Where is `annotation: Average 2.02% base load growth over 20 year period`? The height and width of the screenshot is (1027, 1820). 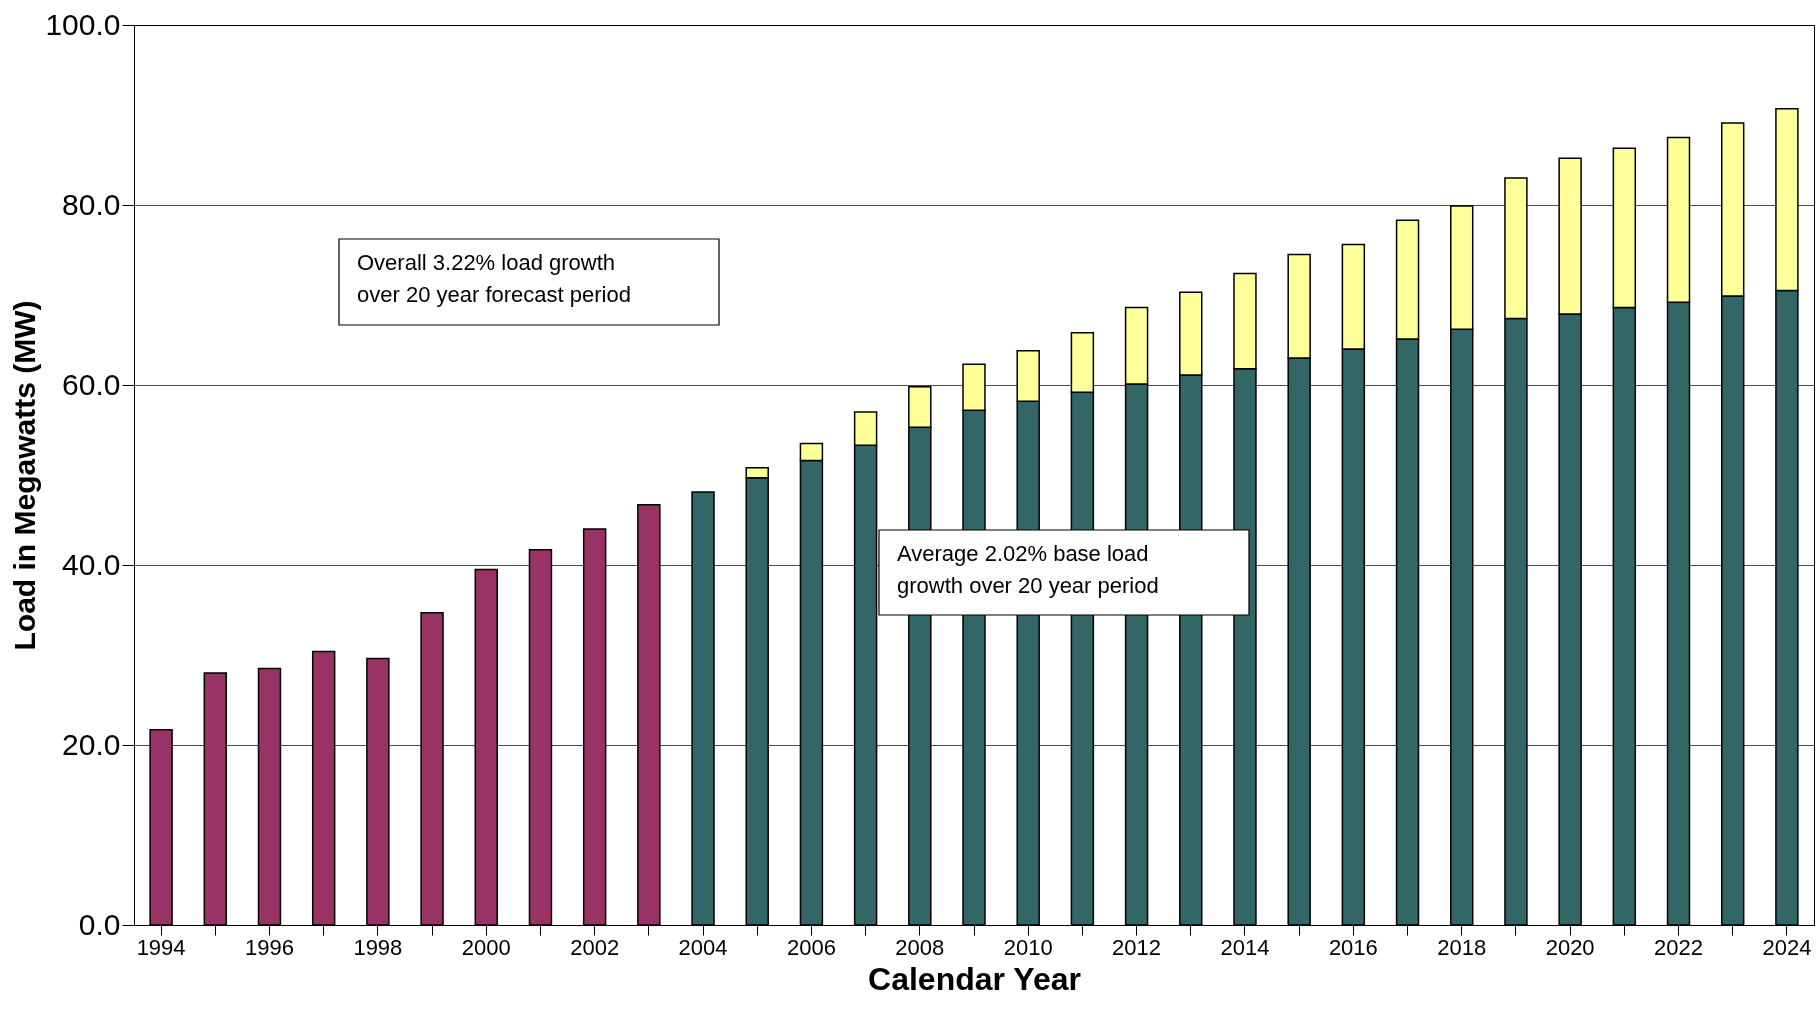
annotation: Average 2.02% base load growth over 20 year period is located at coordinates (1028, 569).